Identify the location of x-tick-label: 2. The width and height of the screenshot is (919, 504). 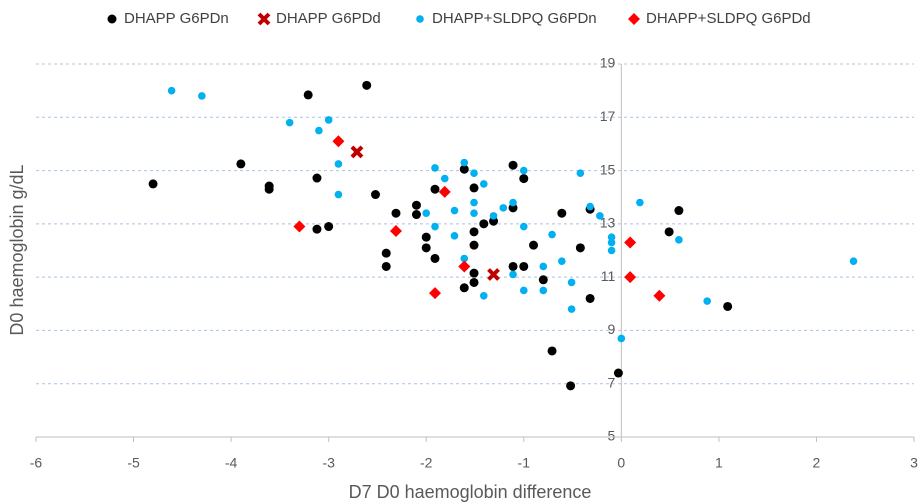
(817, 463).